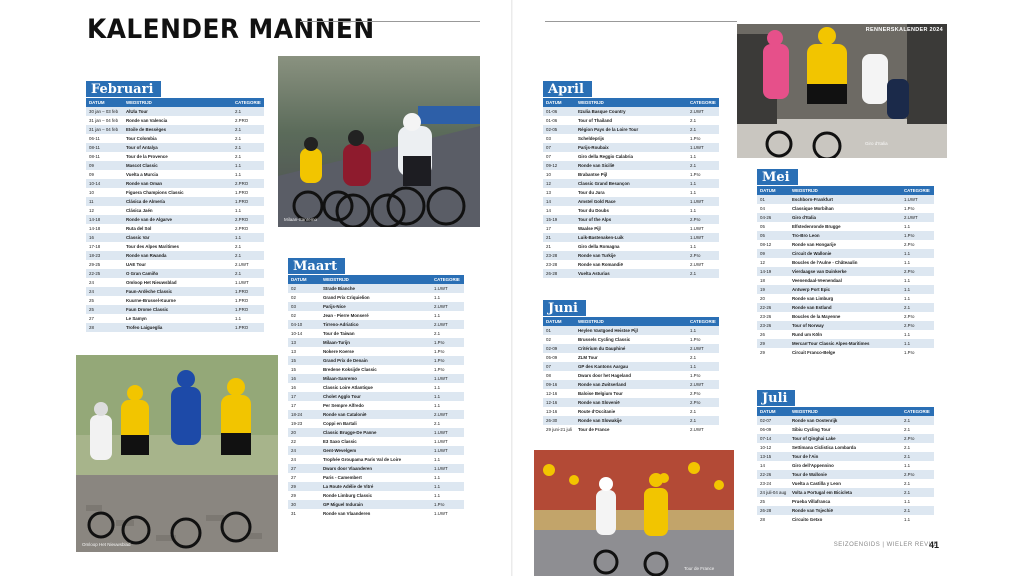  I want to click on col-race: WEDSTRIJD, so click(336, 279).